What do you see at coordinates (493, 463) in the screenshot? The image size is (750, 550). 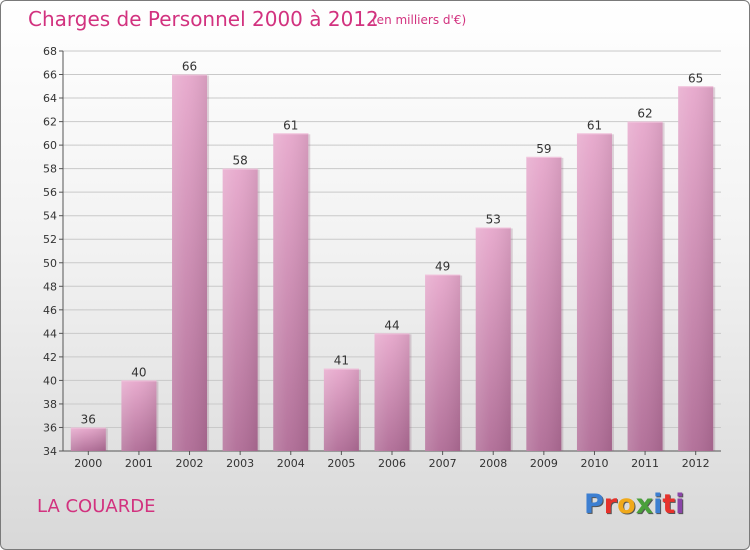 I see `x-tick-label: 2008` at bounding box center [493, 463].